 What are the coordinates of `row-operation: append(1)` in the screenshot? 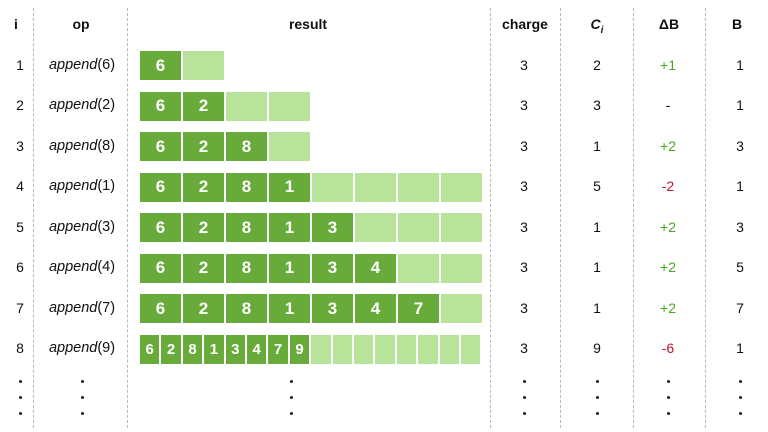 It's located at (82, 186).